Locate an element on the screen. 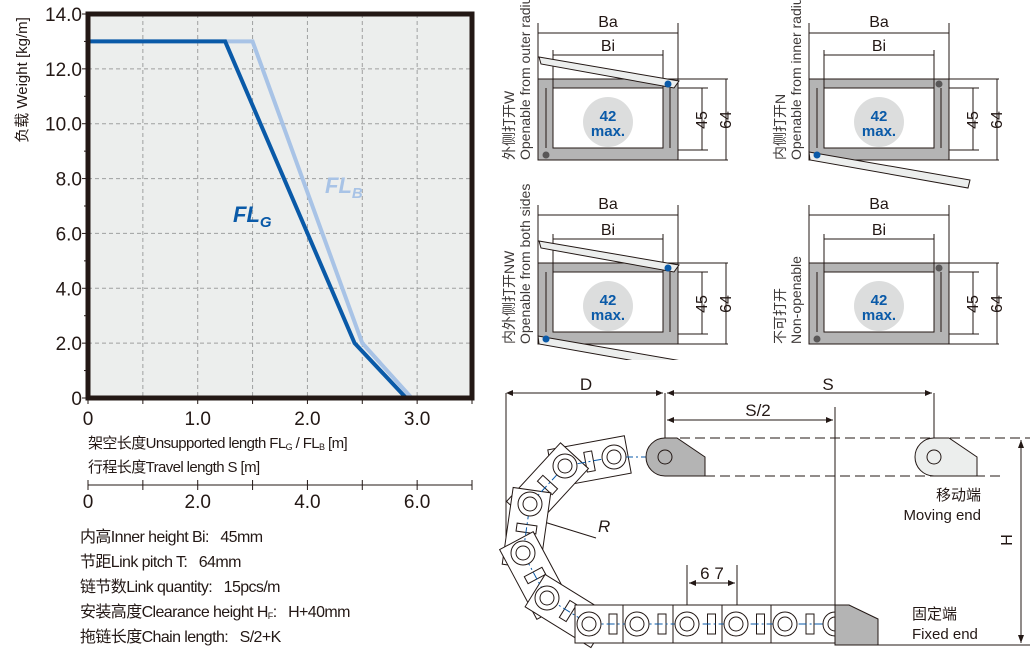 This screenshot has height=649, width=1036. spec-clearance-height: 安装高度Clearance height HF: H+40mm is located at coordinates (215, 612).